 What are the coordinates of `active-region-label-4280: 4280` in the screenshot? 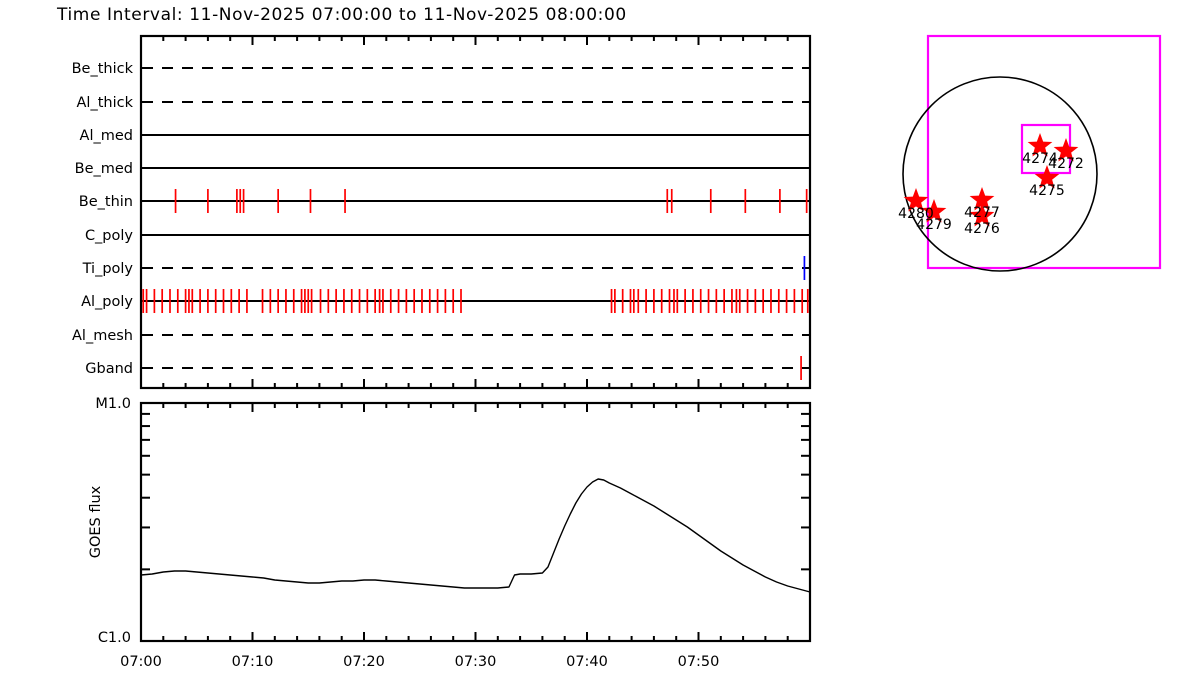 It's located at (916, 214).